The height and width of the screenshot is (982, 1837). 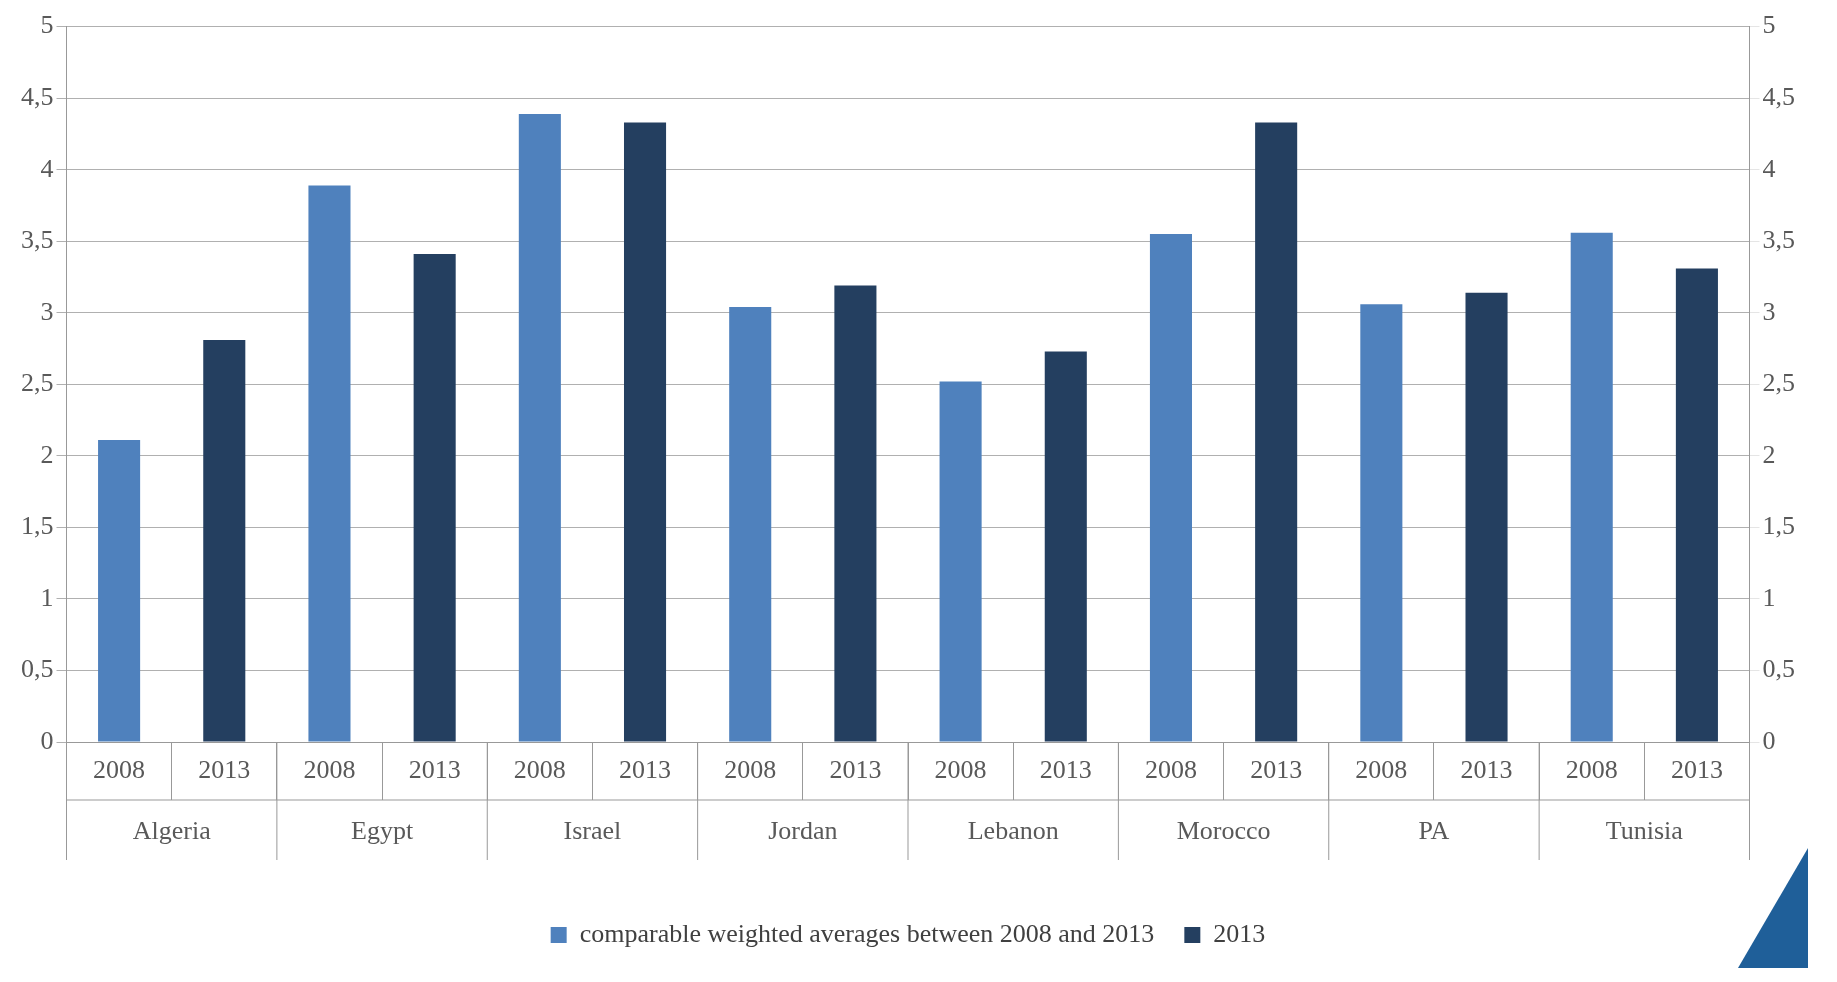 What do you see at coordinates (867, 933) in the screenshot?
I see `legend-label: comparable weighted averages between 2008 and 2013` at bounding box center [867, 933].